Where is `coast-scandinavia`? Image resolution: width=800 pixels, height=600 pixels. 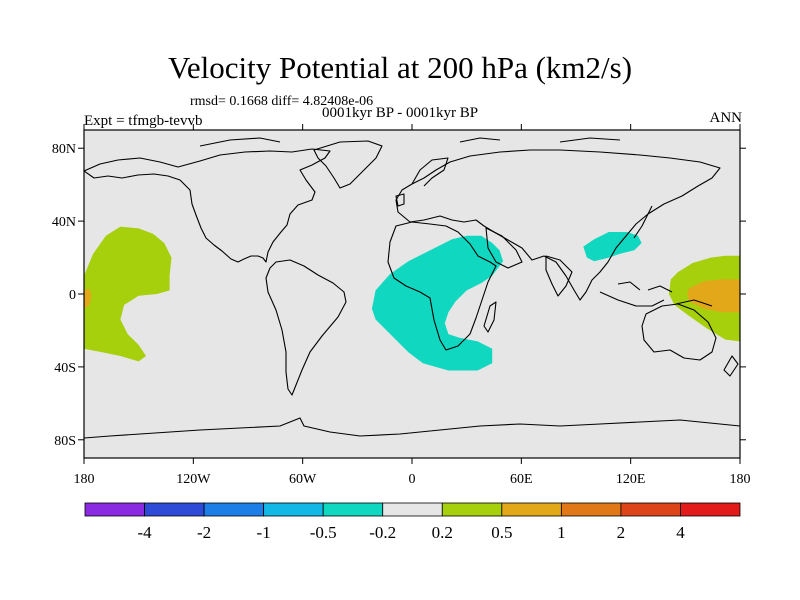
coast-scandinavia is located at coordinates (430, 172).